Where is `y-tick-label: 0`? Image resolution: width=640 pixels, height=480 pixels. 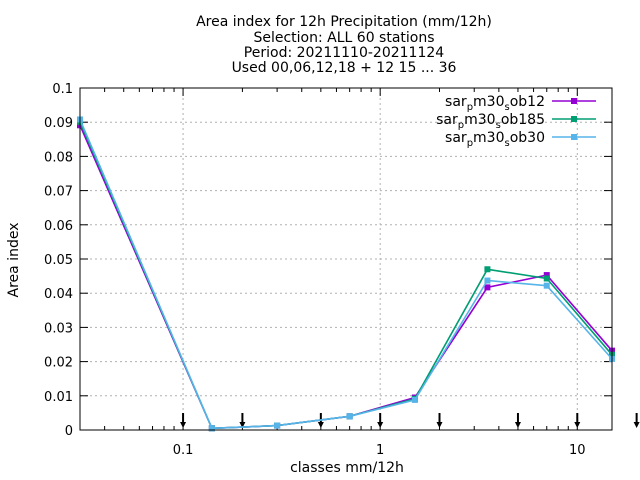
y-tick-label: 0 is located at coordinates (69, 431).